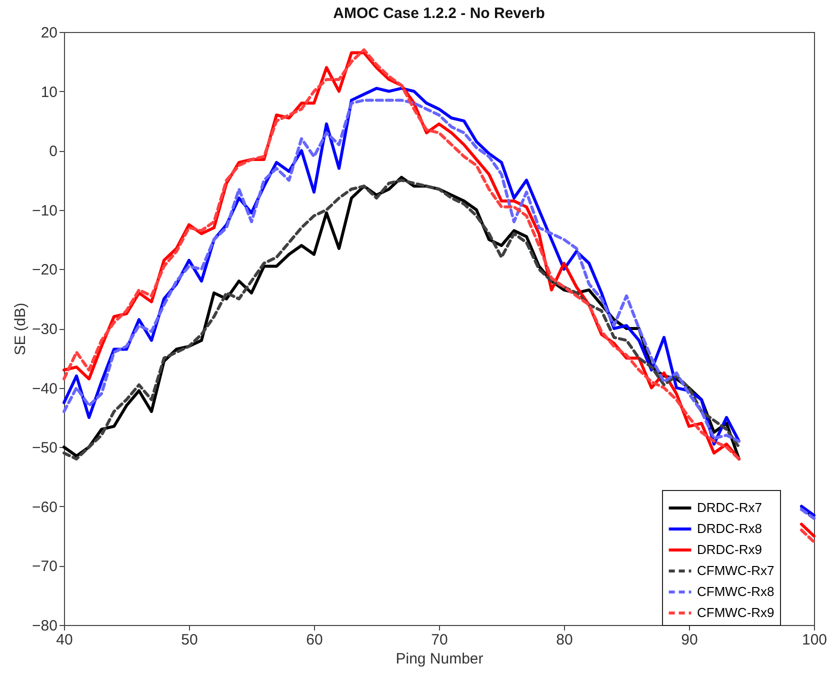 The width and height of the screenshot is (835, 684). Describe the element at coordinates (21, 329) in the screenshot. I see `y-axis-title: SE (dB)` at that location.